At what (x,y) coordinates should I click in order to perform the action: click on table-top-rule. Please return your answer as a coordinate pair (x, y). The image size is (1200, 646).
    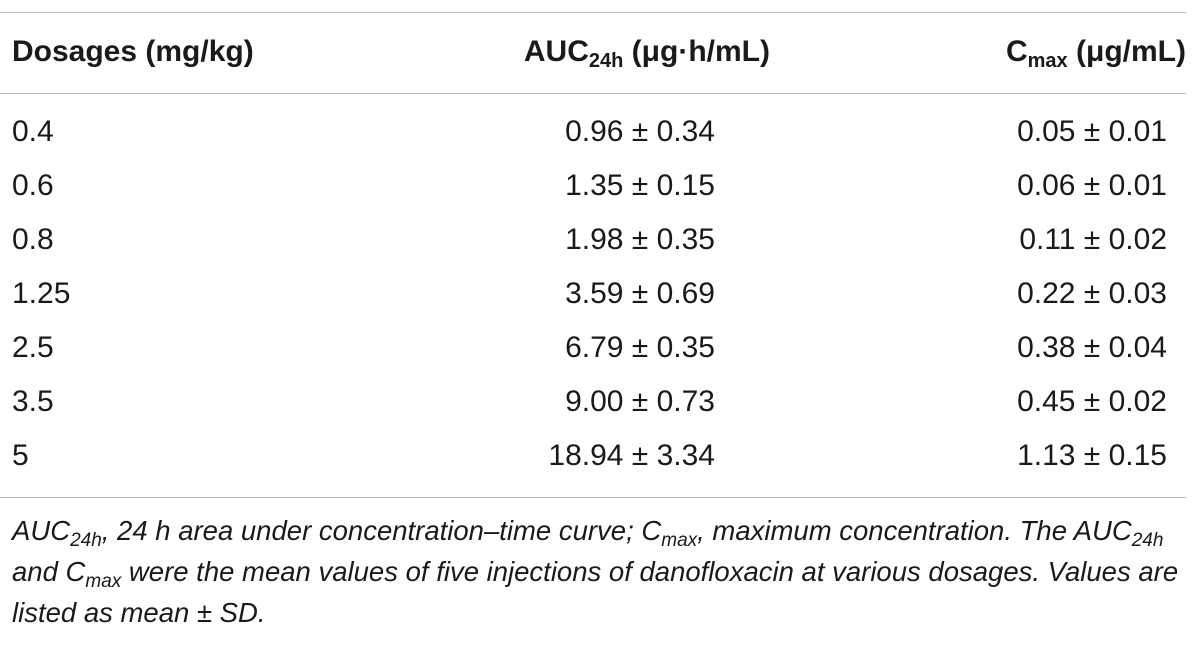
    Looking at the image, I should click on (593, 12).